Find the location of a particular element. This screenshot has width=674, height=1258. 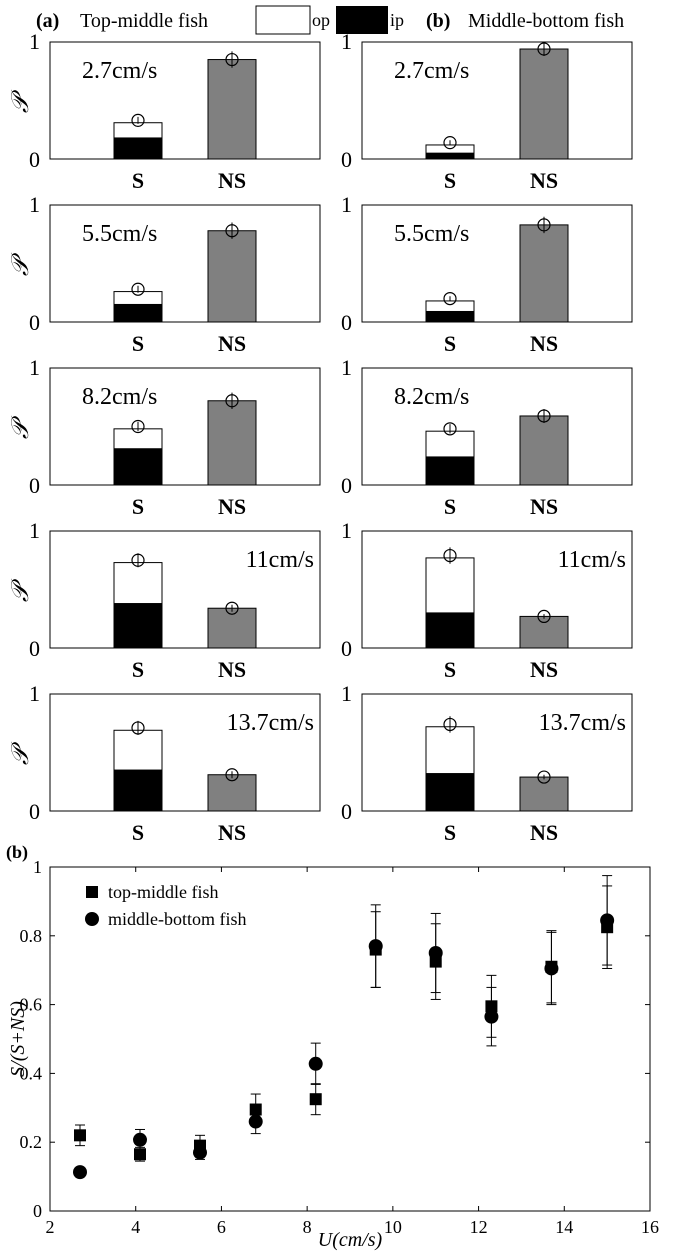

bar-panel-1-3: 1 0 S NS 11cm/s is located at coordinates (487, 600).